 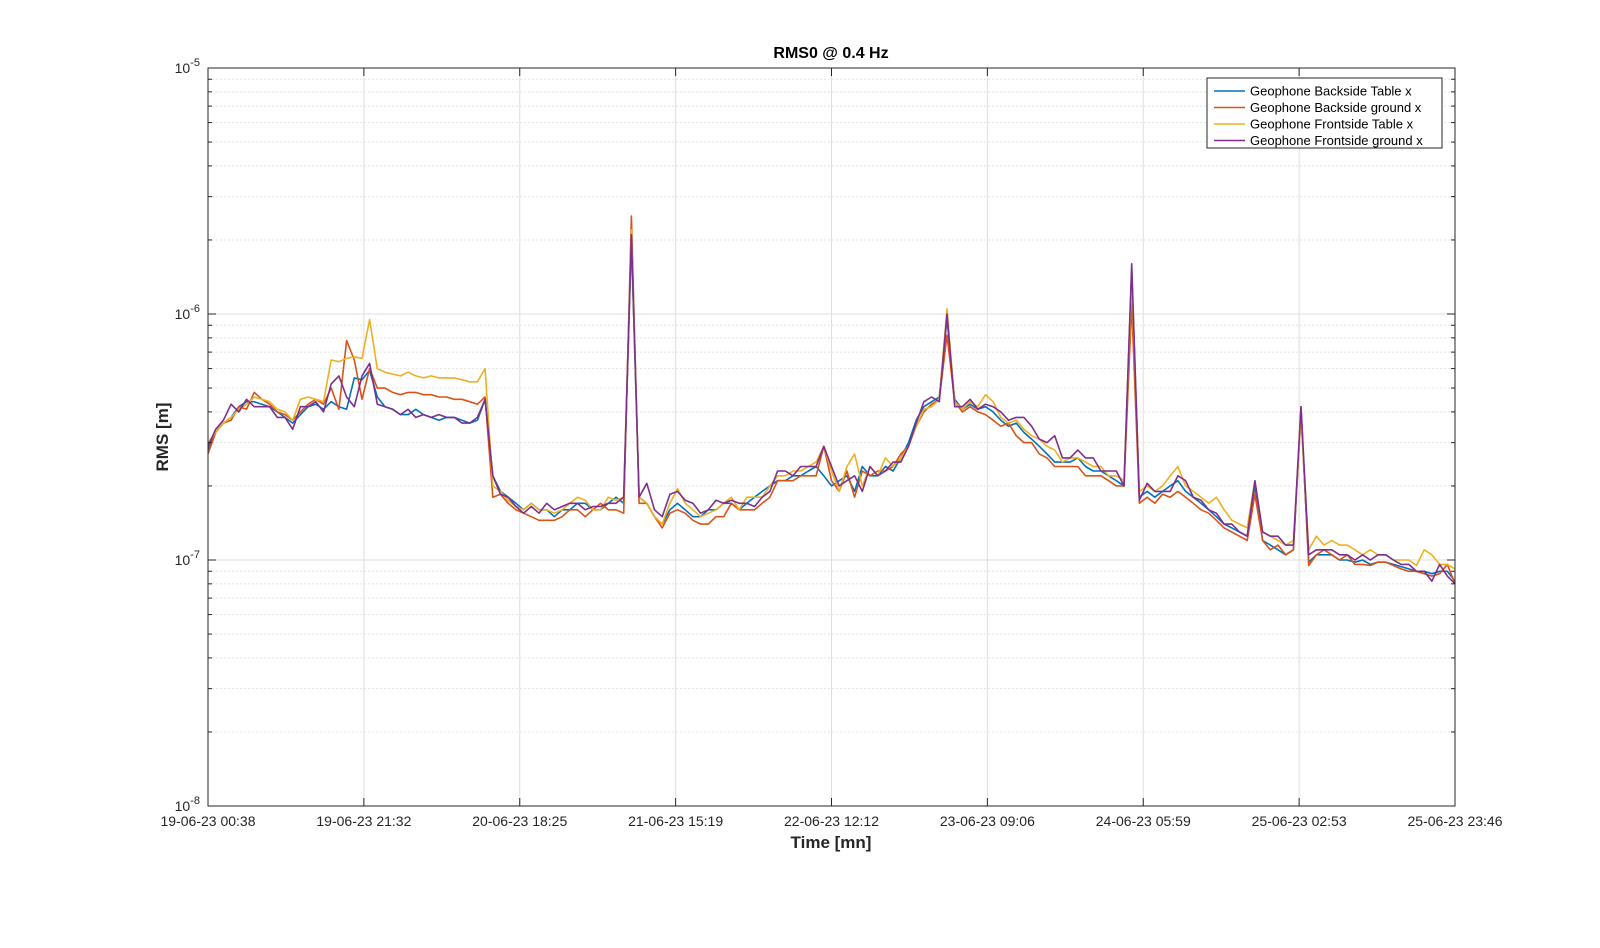 I want to click on y-tick-label: 10⁻⁸, so click(x=187, y=804).